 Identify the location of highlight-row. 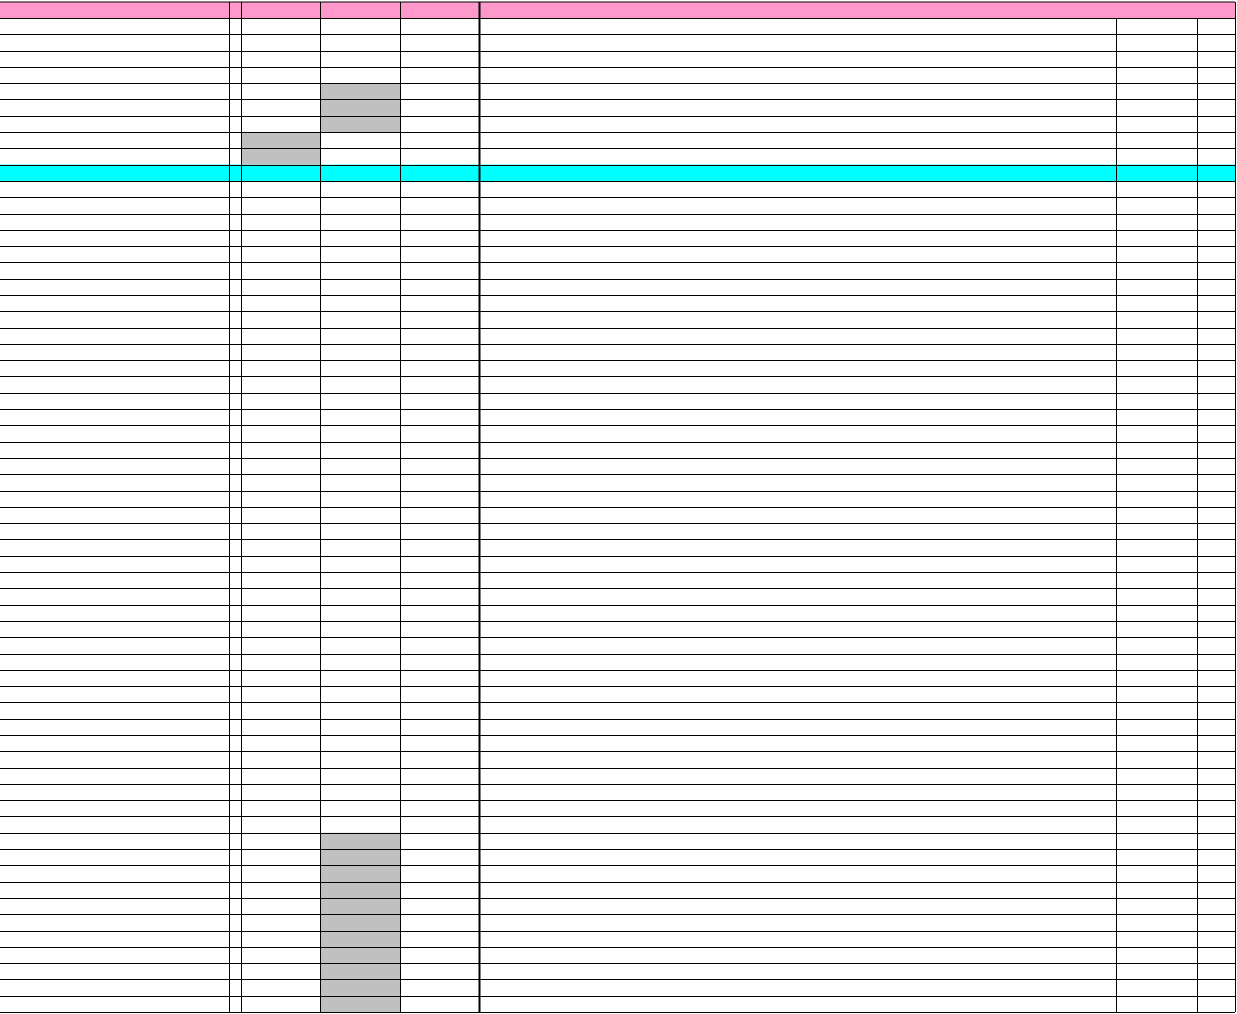
(617, 172).